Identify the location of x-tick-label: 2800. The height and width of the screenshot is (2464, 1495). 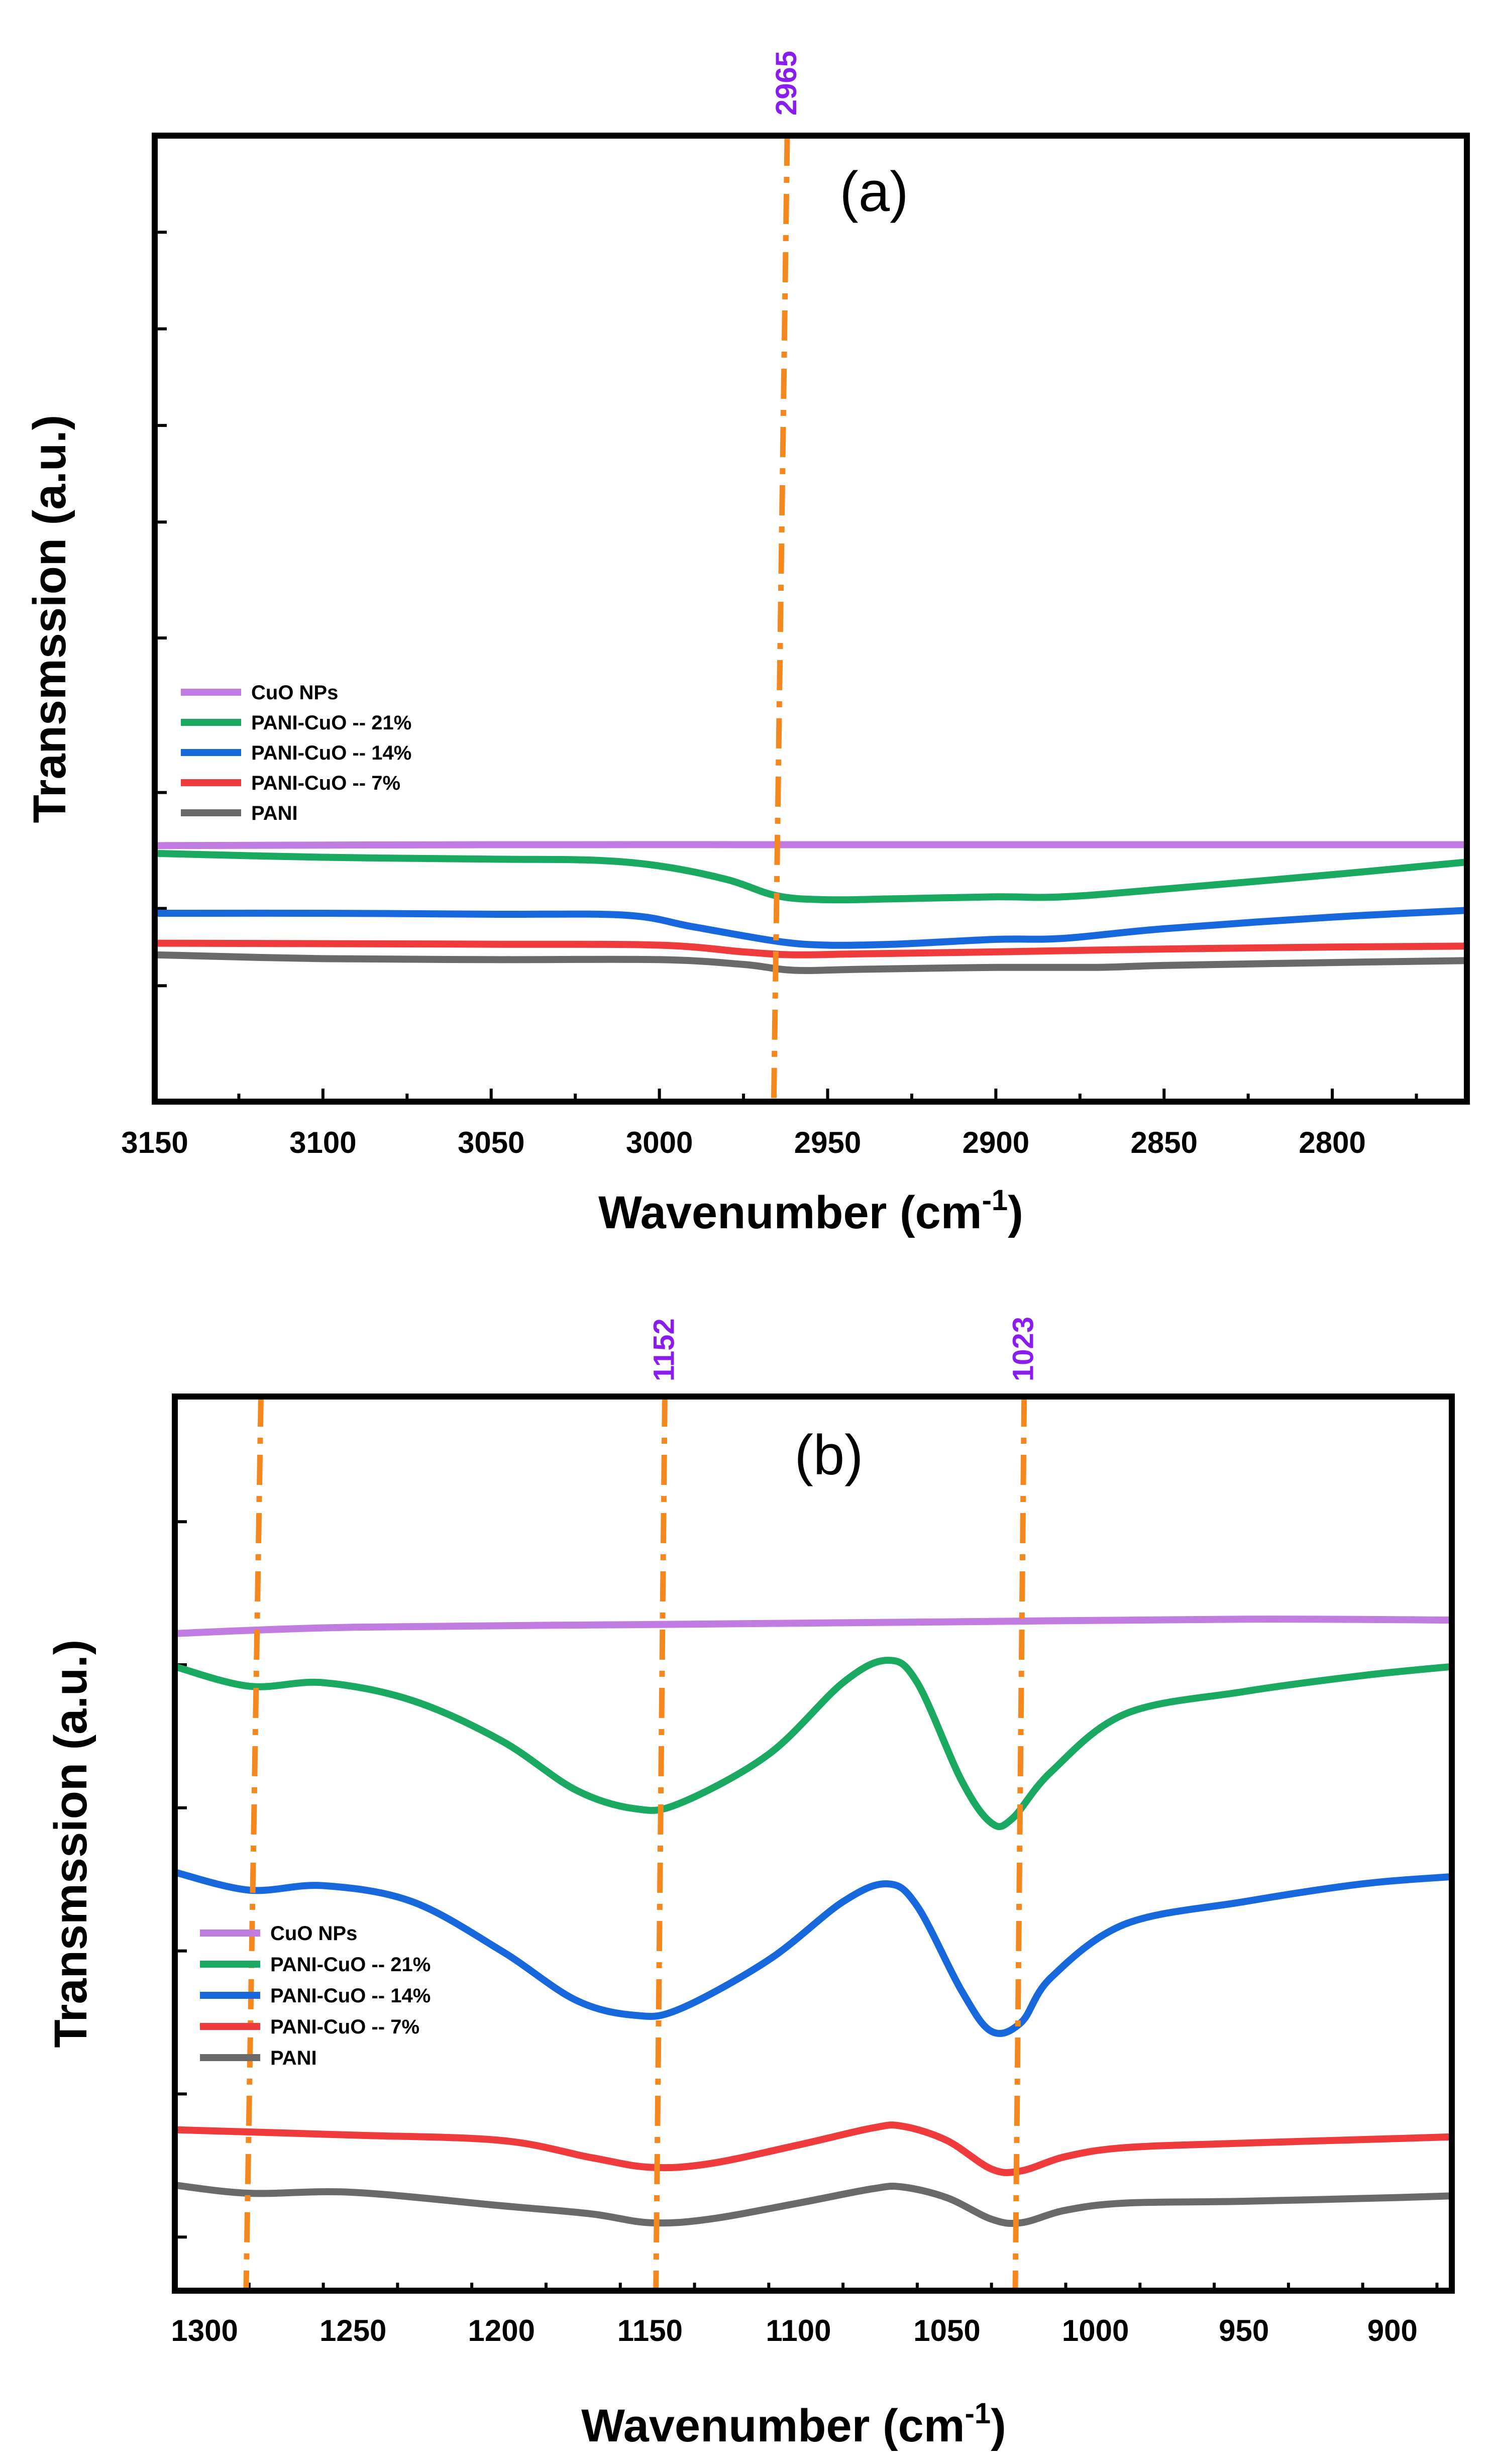
(1332, 1142).